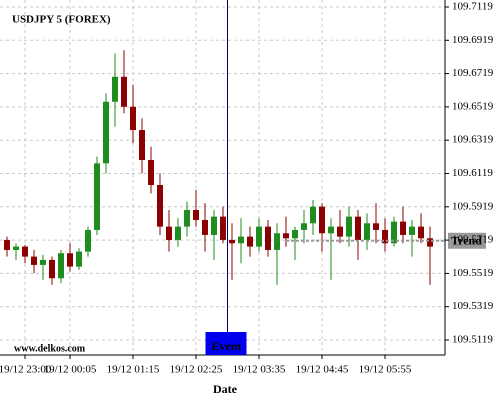 This screenshot has width=500, height=400. What do you see at coordinates (472, 173) in the screenshot?
I see `y-tick-label: 109.6119` at bounding box center [472, 173].